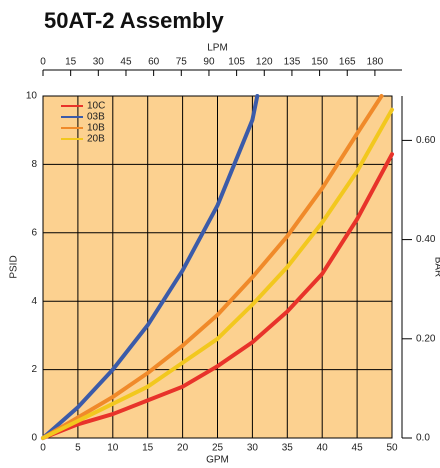  Describe the element at coordinates (78, 448) in the screenshot. I see `x-tick-label: 5` at that location.